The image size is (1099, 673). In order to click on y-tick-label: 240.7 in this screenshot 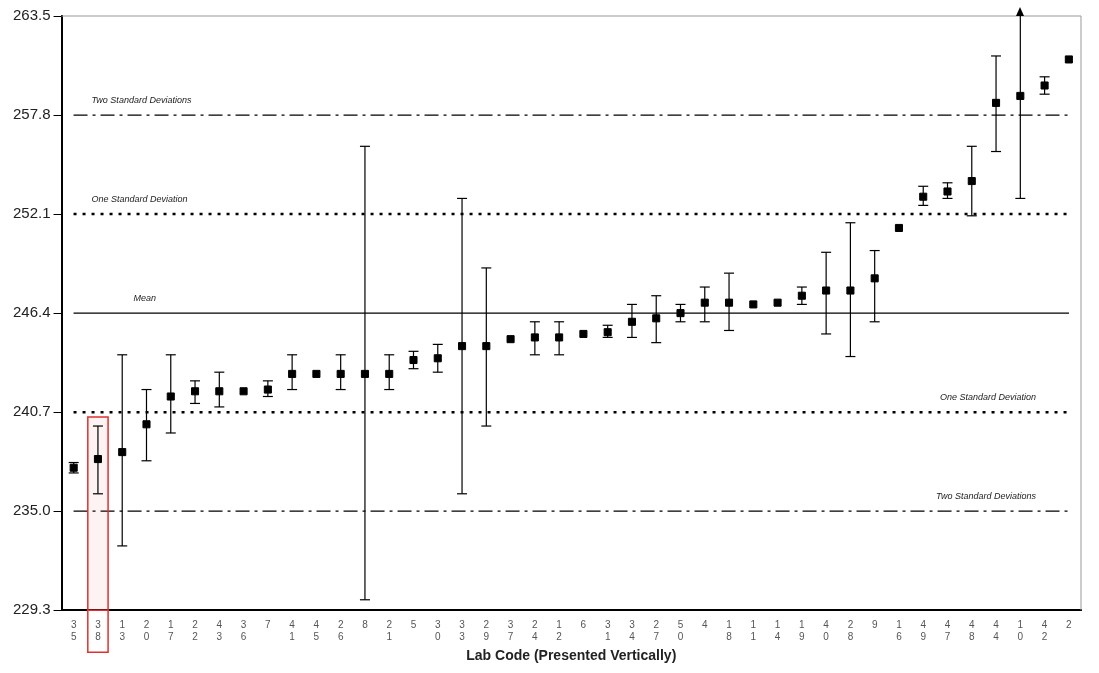, I will do `click(31, 411)`.